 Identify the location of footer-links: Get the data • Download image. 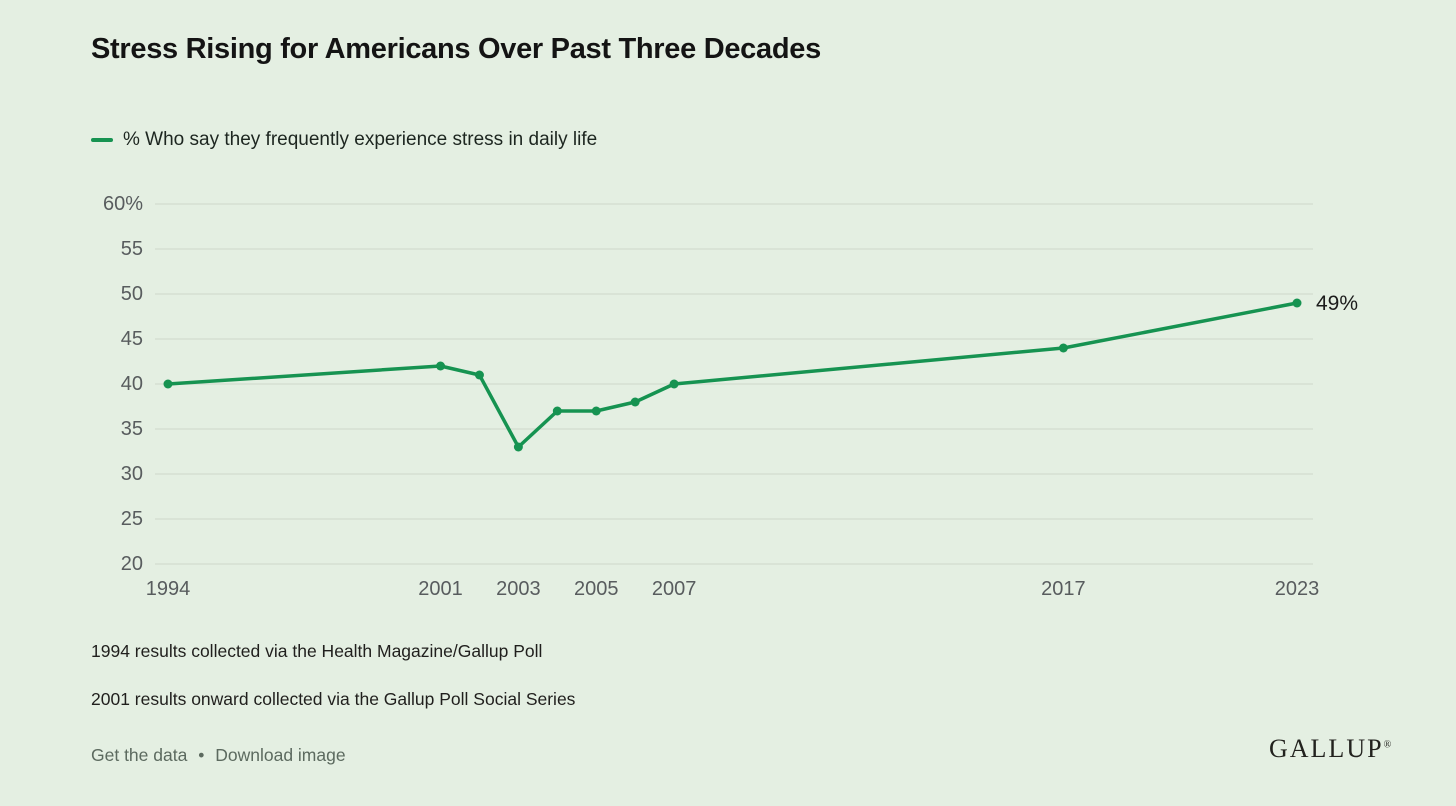
(218, 755).